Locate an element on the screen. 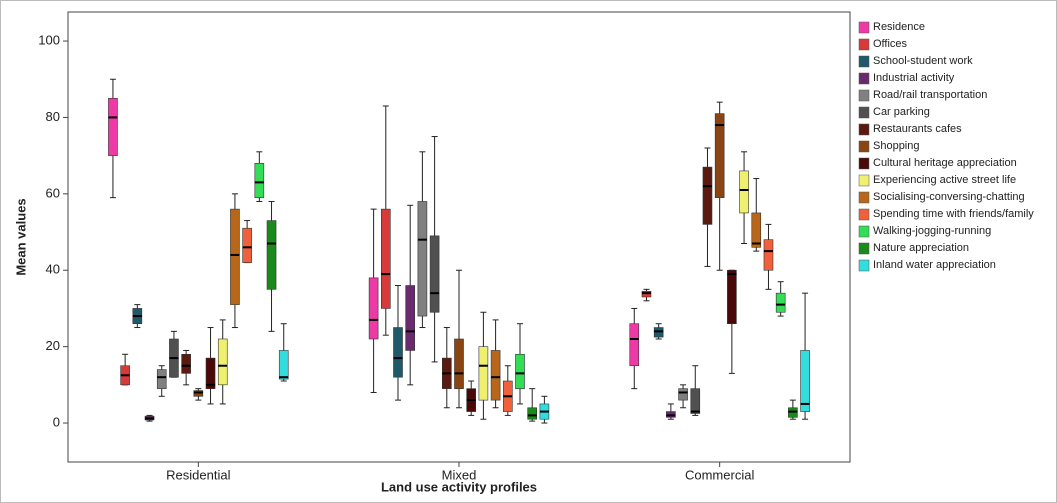  y-tick-label: 80 is located at coordinates (53, 116).